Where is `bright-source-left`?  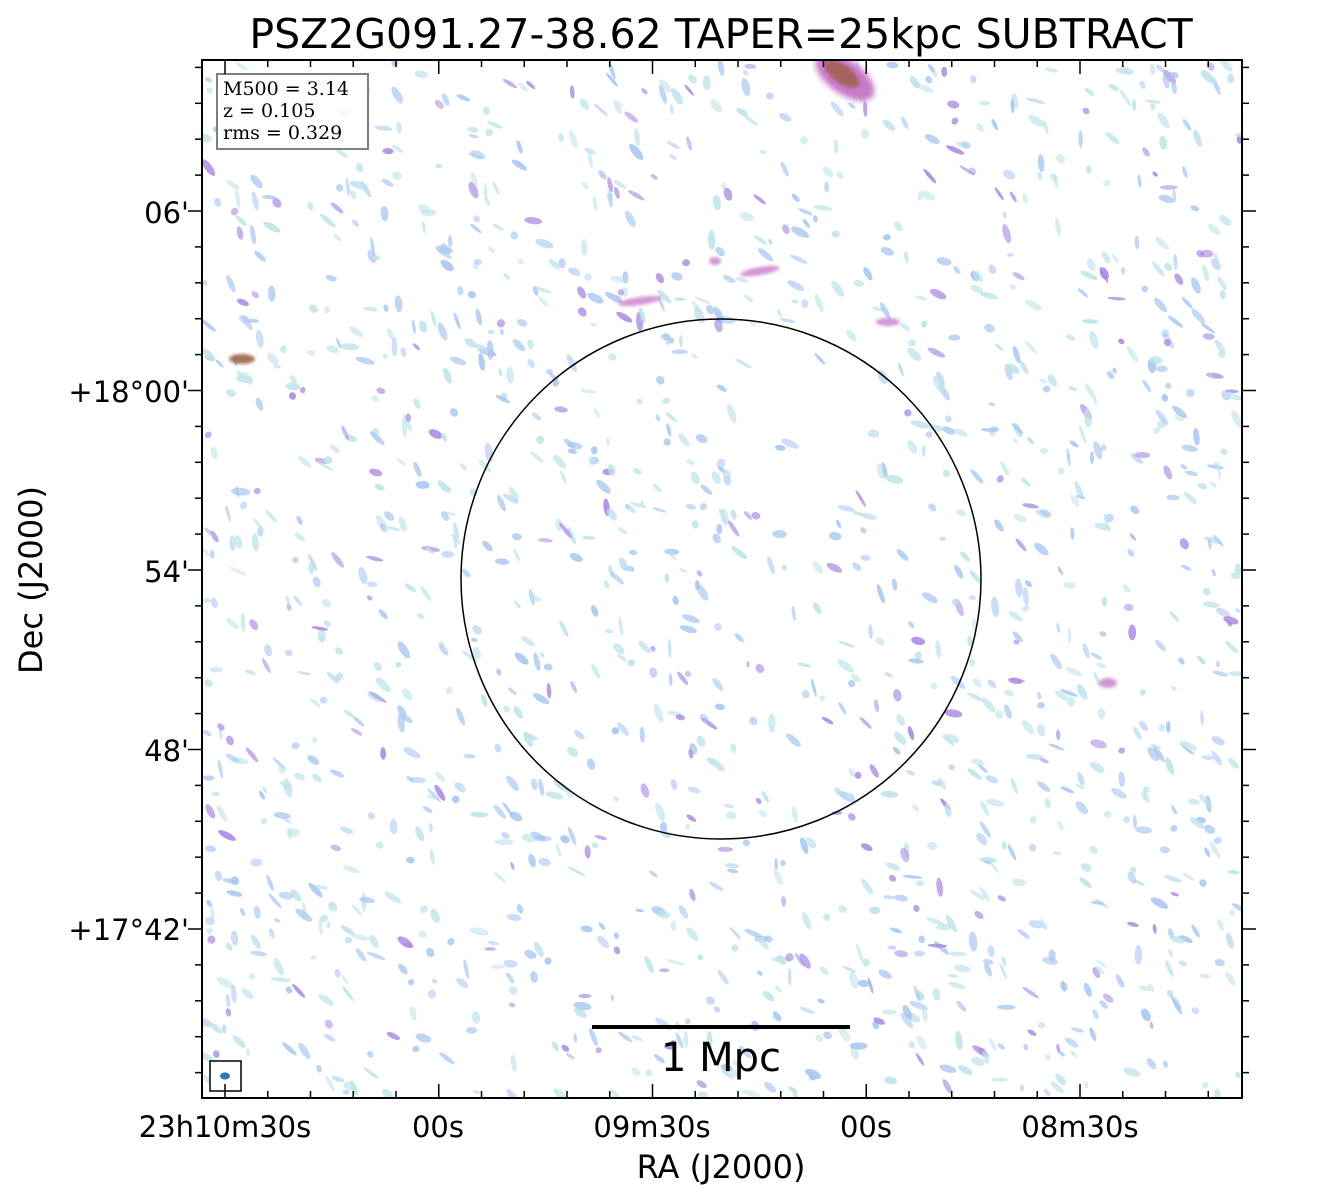
bright-source-left is located at coordinates (242, 359).